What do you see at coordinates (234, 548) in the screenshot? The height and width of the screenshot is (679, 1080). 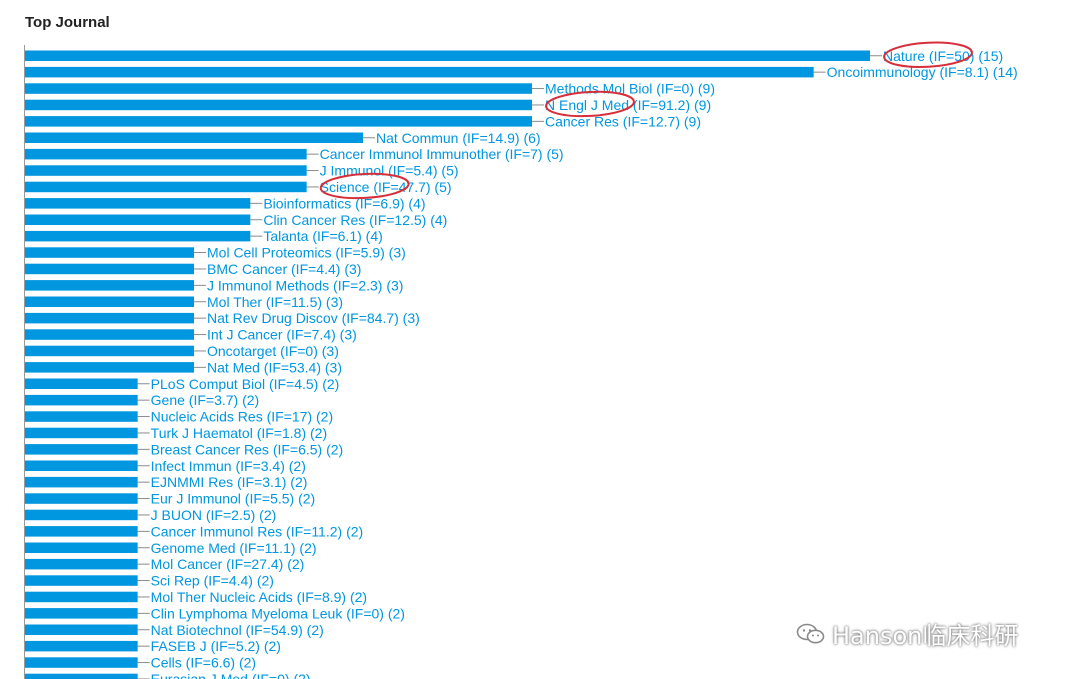 I see `bar-label-genome-med: Genome Med (IF=11.1) (2)` at bounding box center [234, 548].